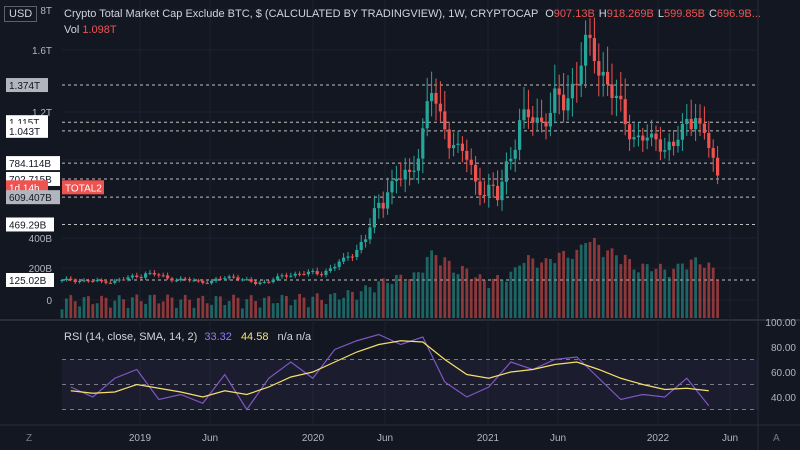  What do you see at coordinates (46, 11) in the screenshot?
I see `price-tick-label: 8T` at bounding box center [46, 11].